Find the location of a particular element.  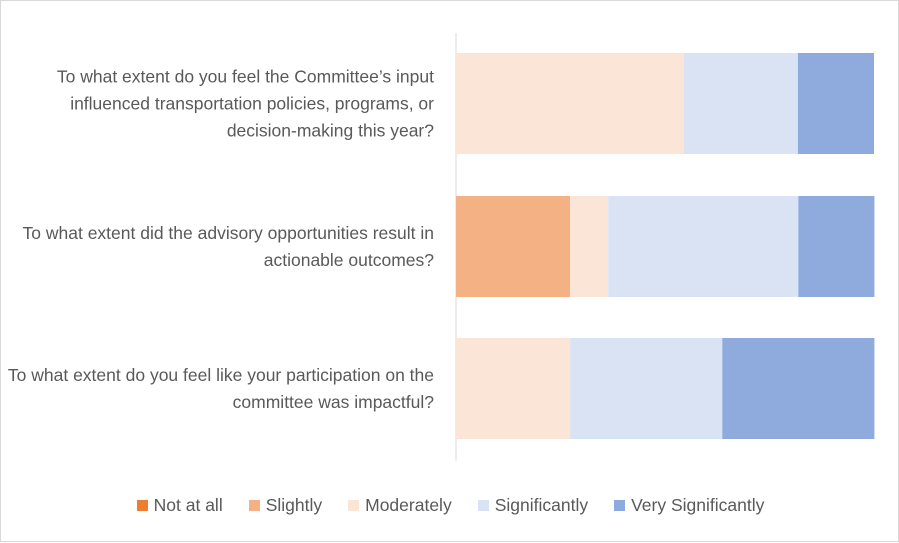

legend-item: Significantly is located at coordinates (533, 505).